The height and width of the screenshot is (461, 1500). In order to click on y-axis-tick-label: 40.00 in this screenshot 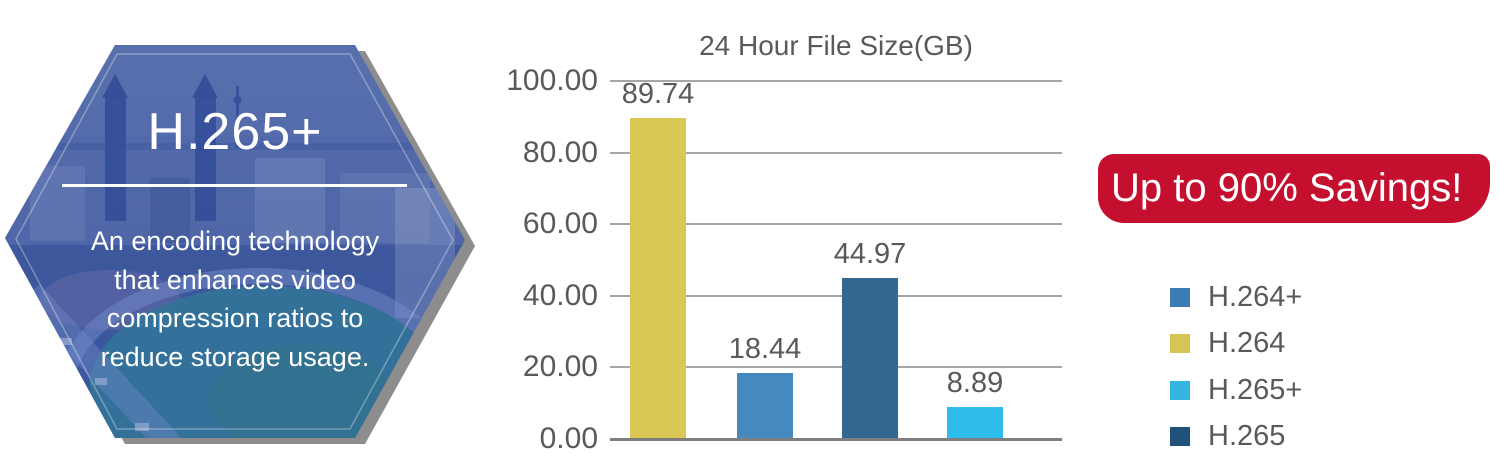, I will do `click(560, 295)`.